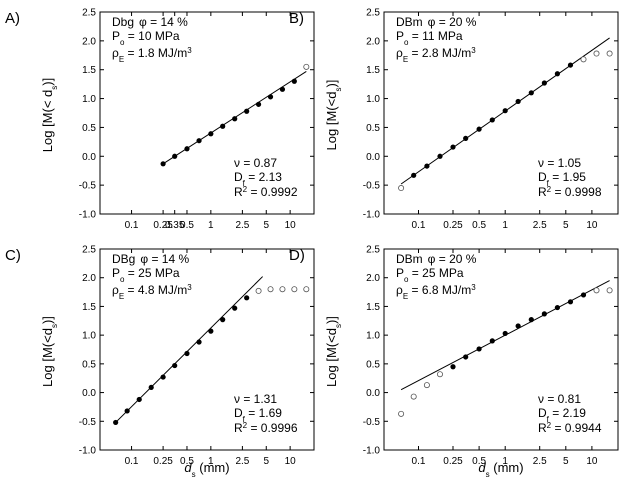 Image resolution: width=624 pixels, height=477 pixels. Describe the element at coordinates (562, 179) in the screenshot. I see `stat-fractal-dimension: Df = 1.95` at that location.